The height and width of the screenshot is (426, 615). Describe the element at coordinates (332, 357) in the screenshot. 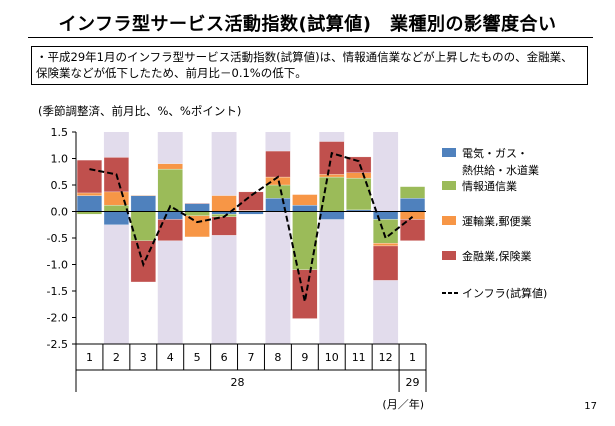

I see `x-tick-label: 10` at that location.